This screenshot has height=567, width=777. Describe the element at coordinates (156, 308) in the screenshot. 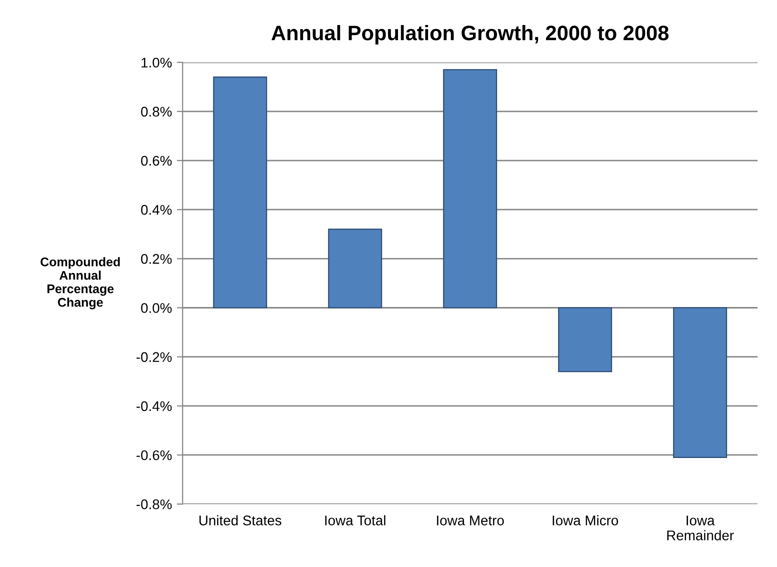

I see `y-tick-label: 0.0%` at that location.